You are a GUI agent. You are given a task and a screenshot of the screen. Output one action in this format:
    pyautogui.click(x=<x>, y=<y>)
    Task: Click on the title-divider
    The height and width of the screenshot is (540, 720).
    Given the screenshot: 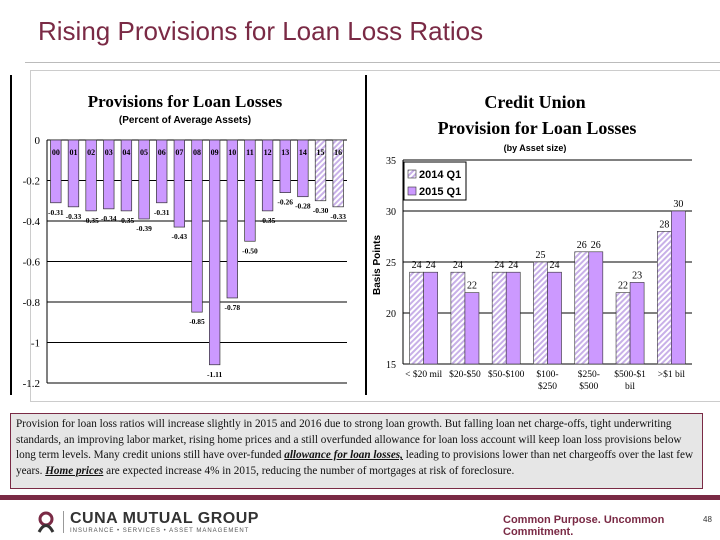 What is the action you would take?
    pyautogui.click(x=372, y=62)
    